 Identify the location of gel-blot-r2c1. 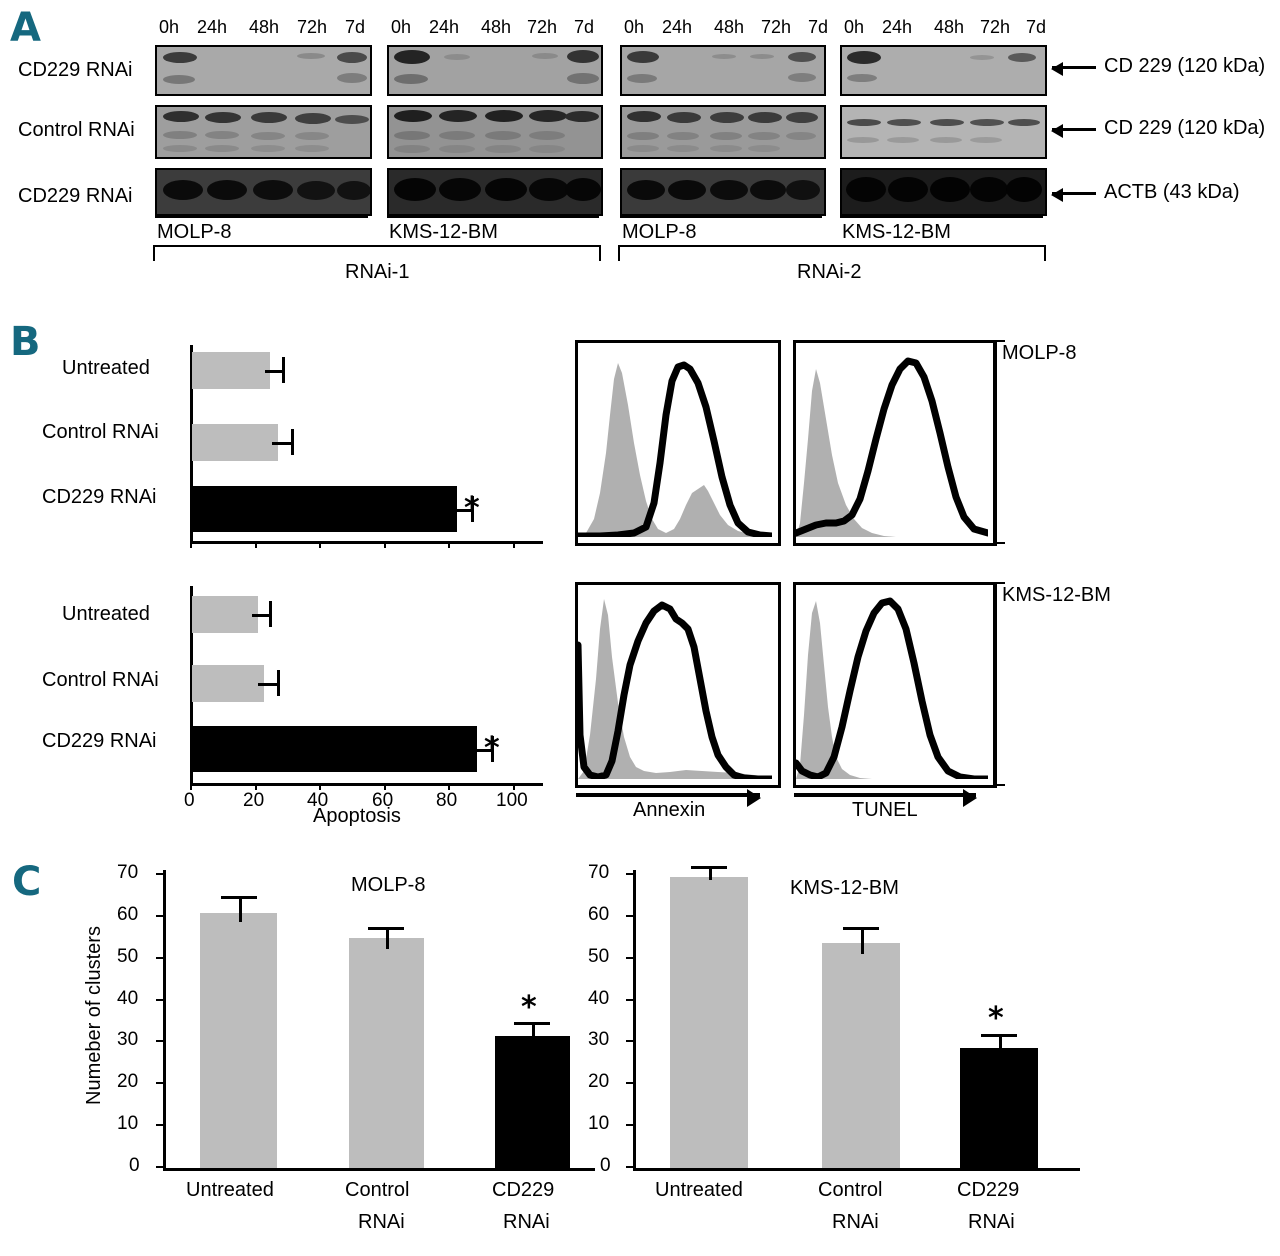
(263, 132).